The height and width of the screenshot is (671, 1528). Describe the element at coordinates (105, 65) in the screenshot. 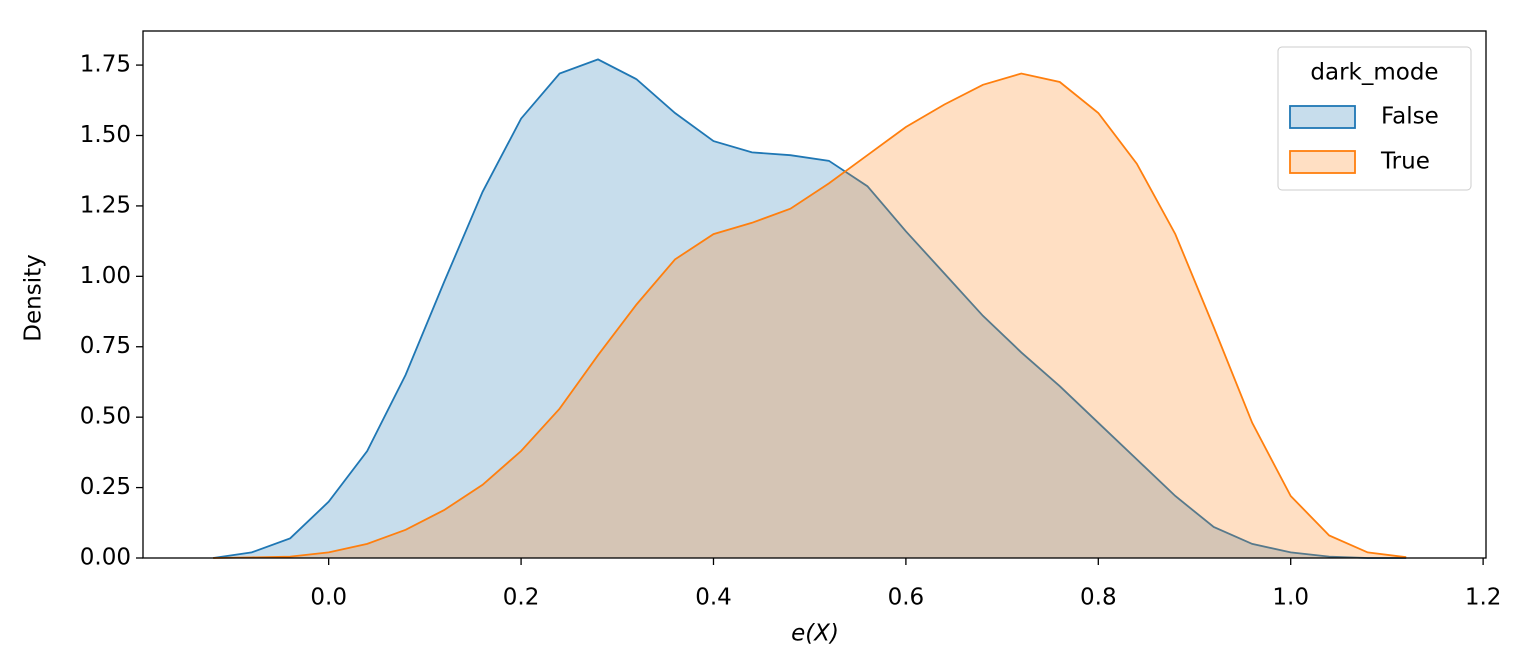

I see `y-tick-label: 1.75` at that location.